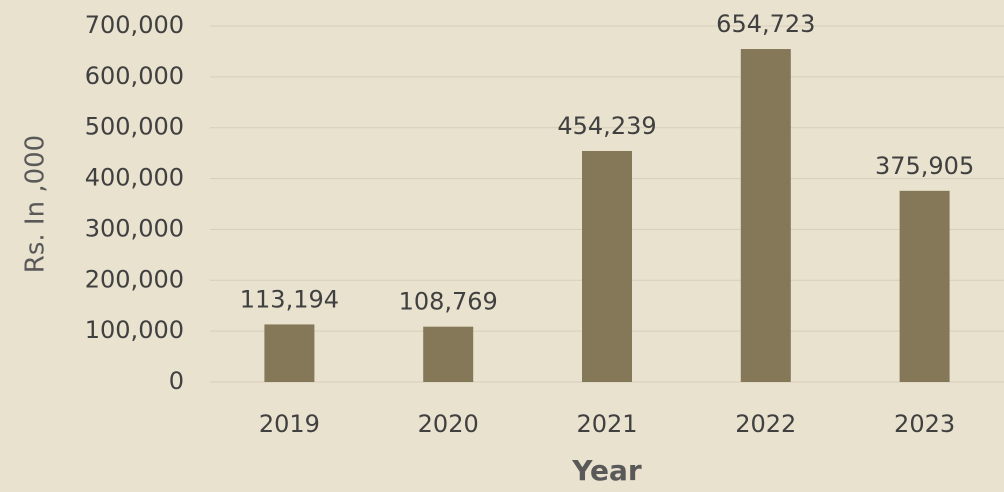  Describe the element at coordinates (176, 381) in the screenshot. I see `y-tick-label: 0` at that location.